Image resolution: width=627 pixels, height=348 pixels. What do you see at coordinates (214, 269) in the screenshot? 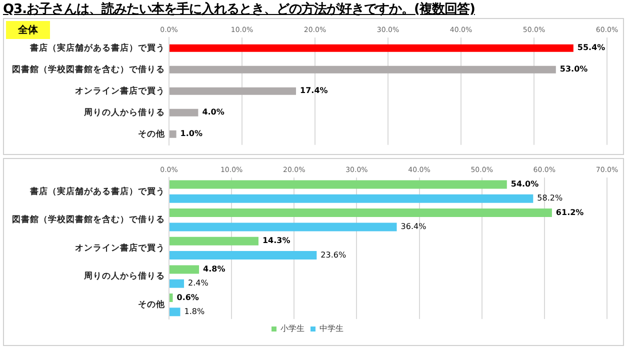
I see `data-label: 4.8%` at bounding box center [214, 269].